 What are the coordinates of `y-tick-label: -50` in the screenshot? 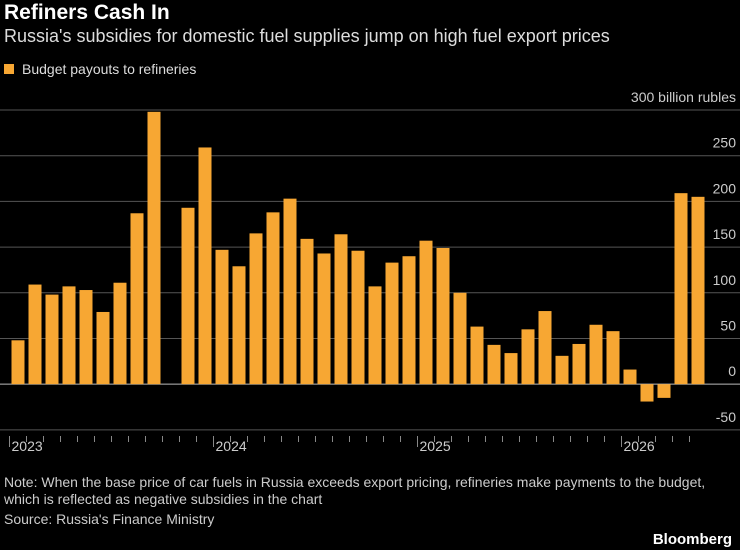 It's located at (726, 417).